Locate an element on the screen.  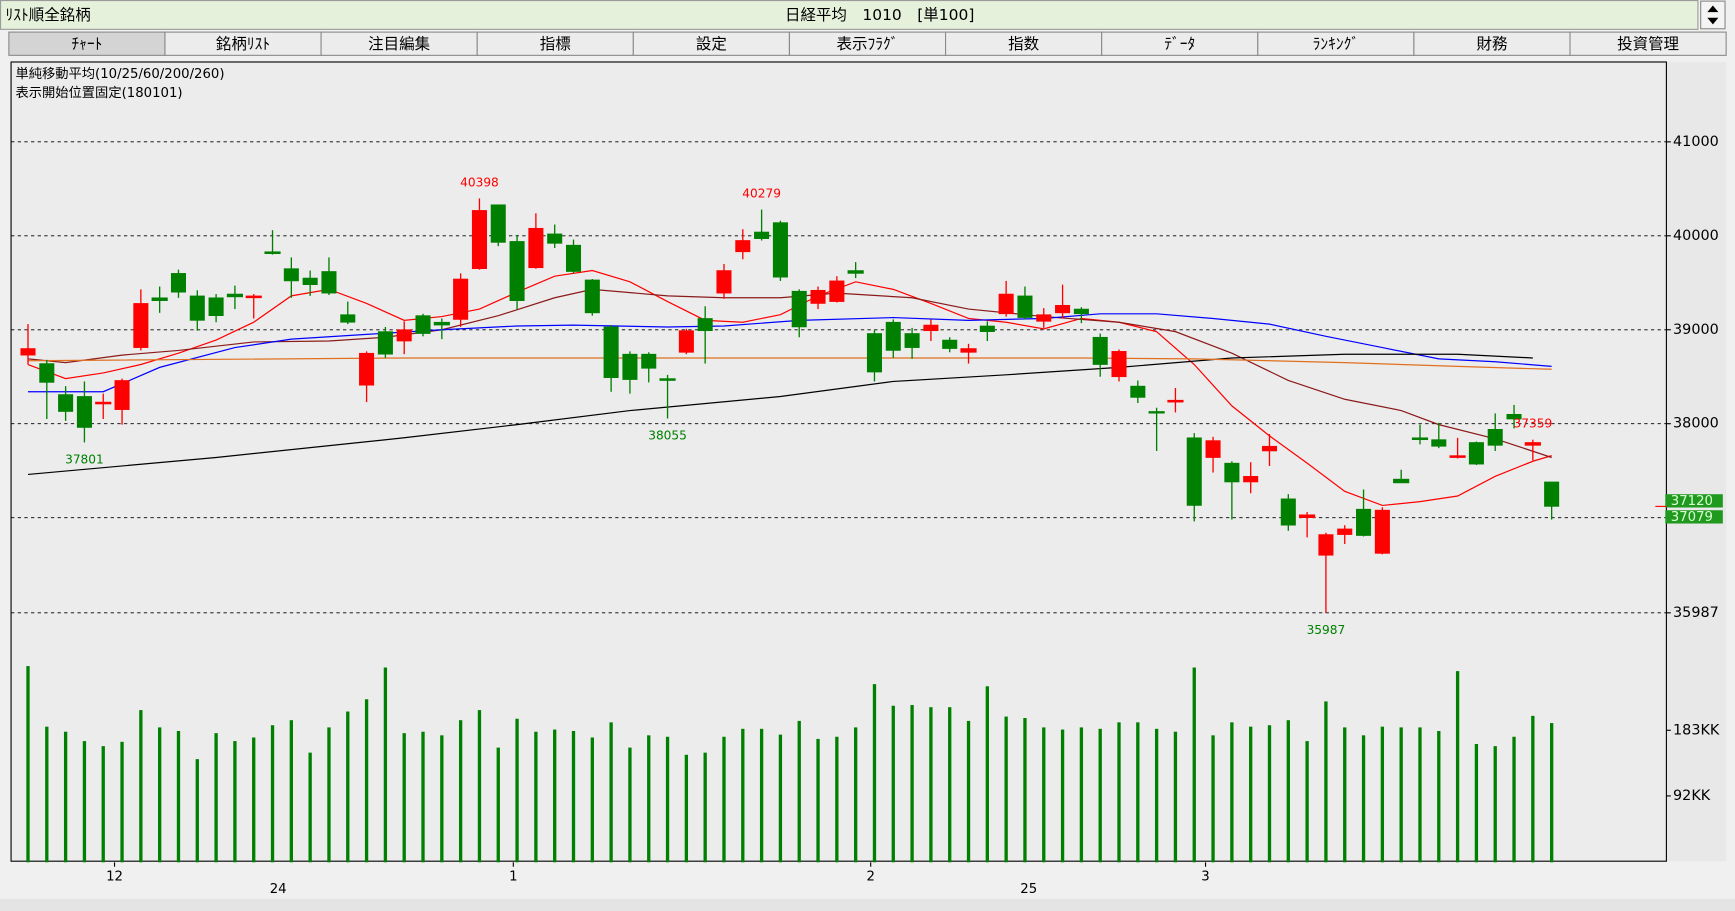
moving-average is located at coordinates (789, 353).